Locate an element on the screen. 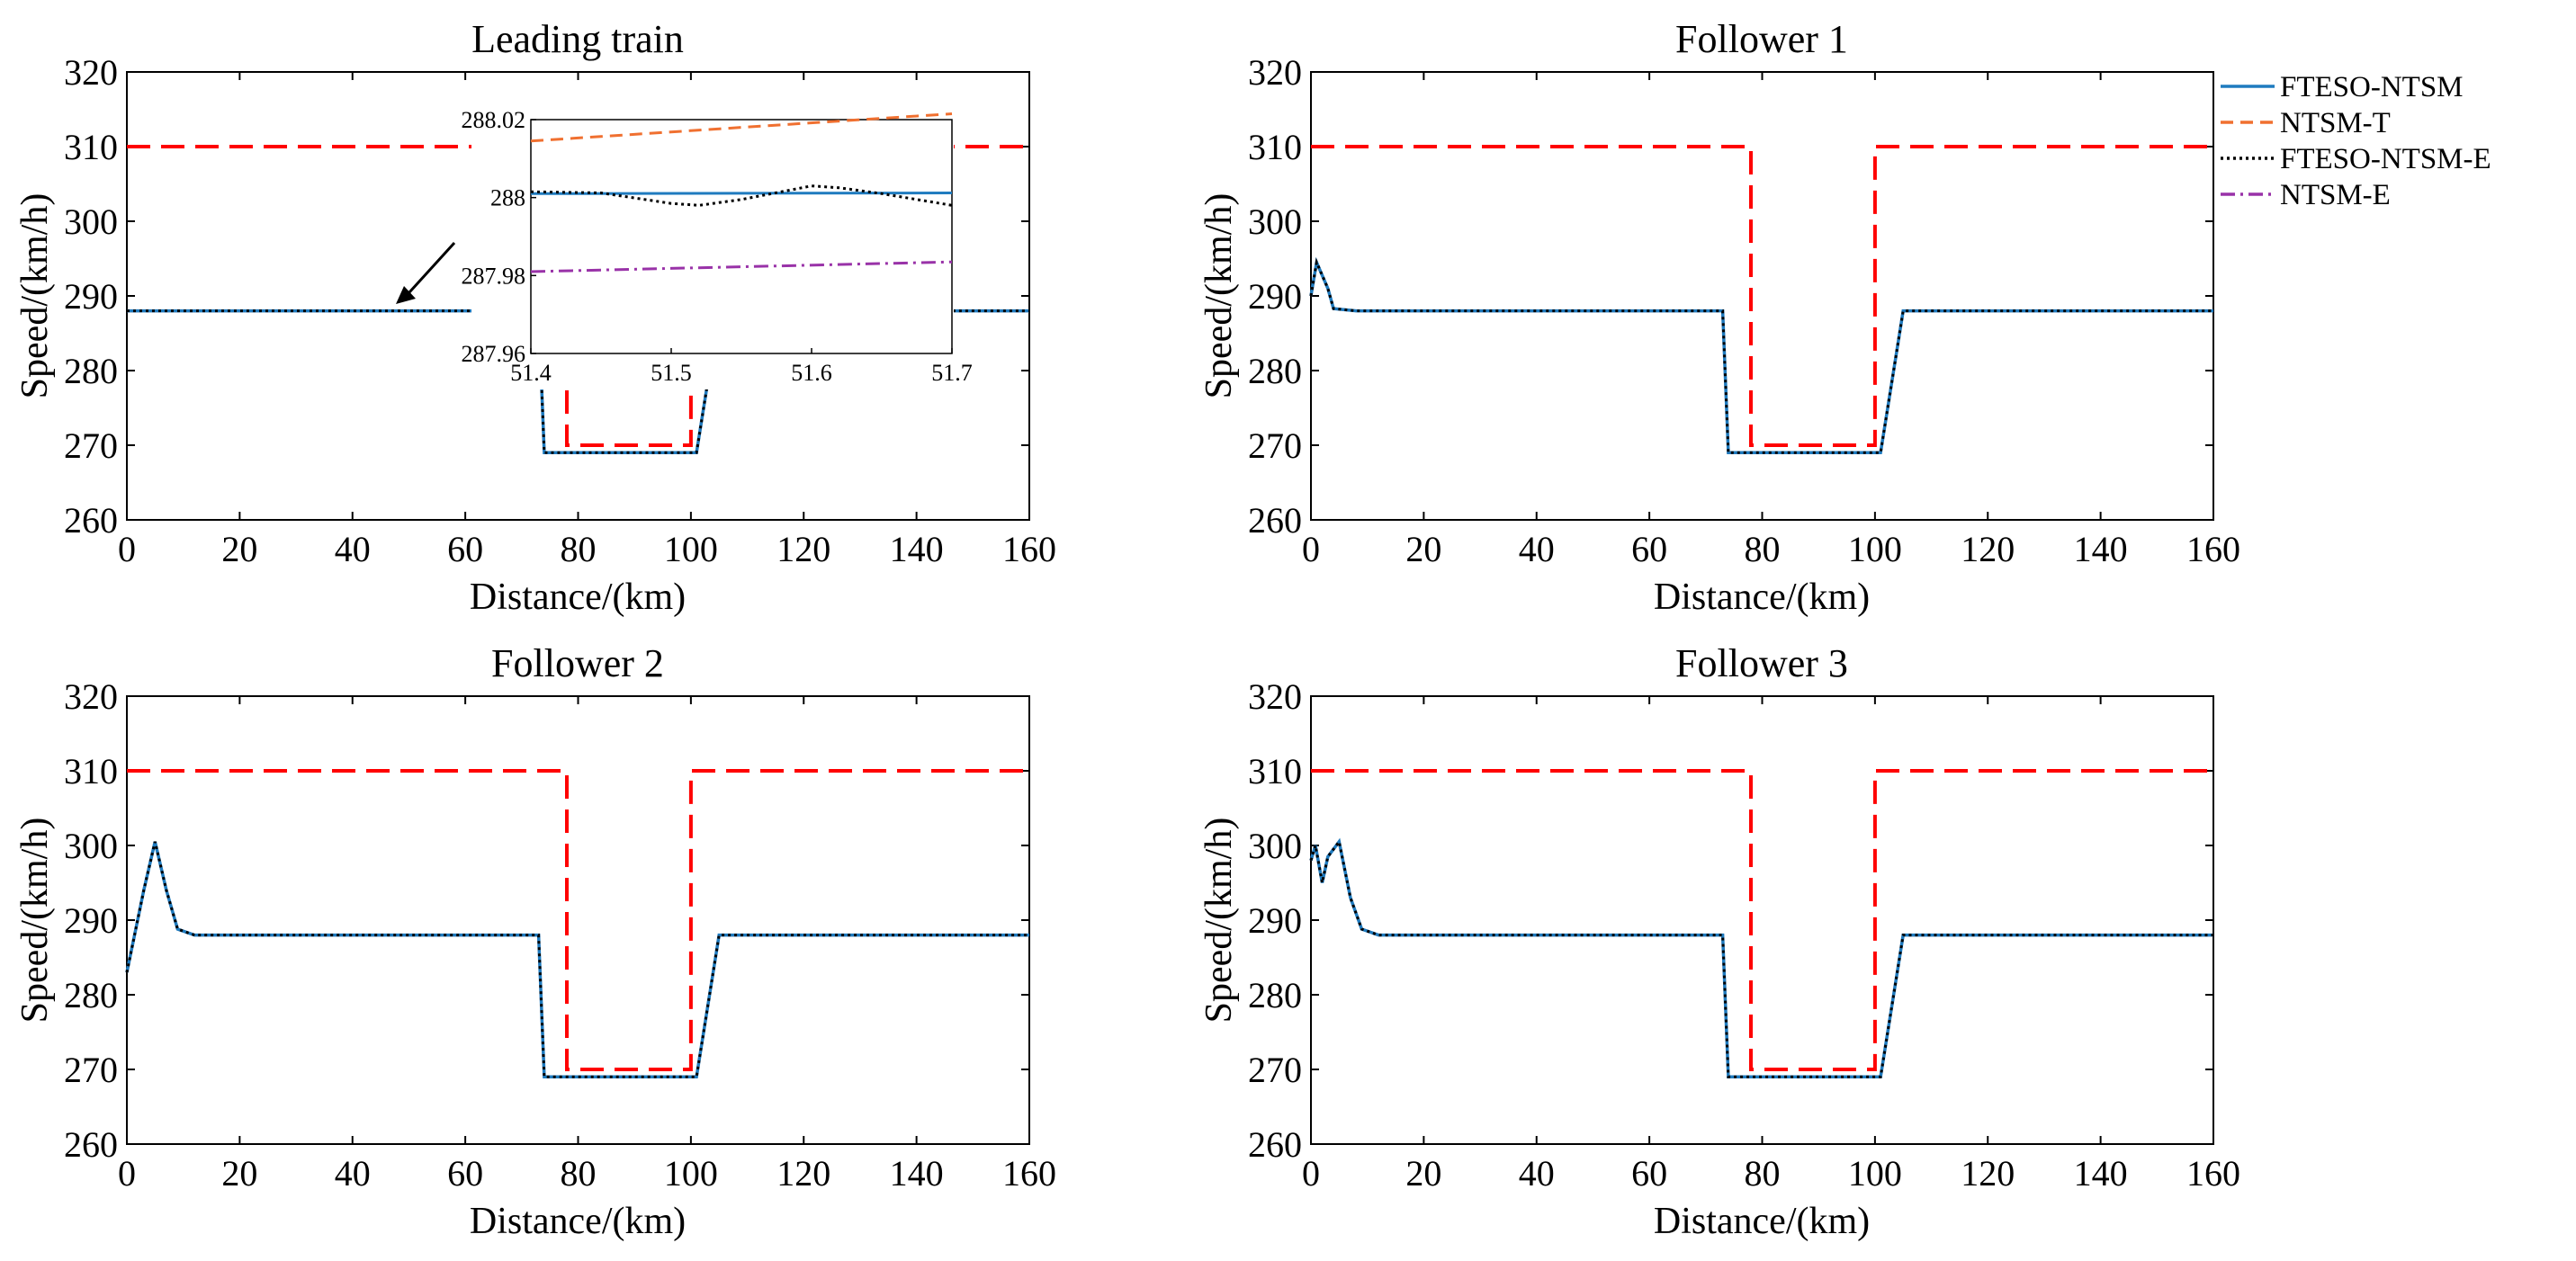 The height and width of the screenshot is (1261, 2576). inset-x-tick-label: 51.5 is located at coordinates (672, 373).